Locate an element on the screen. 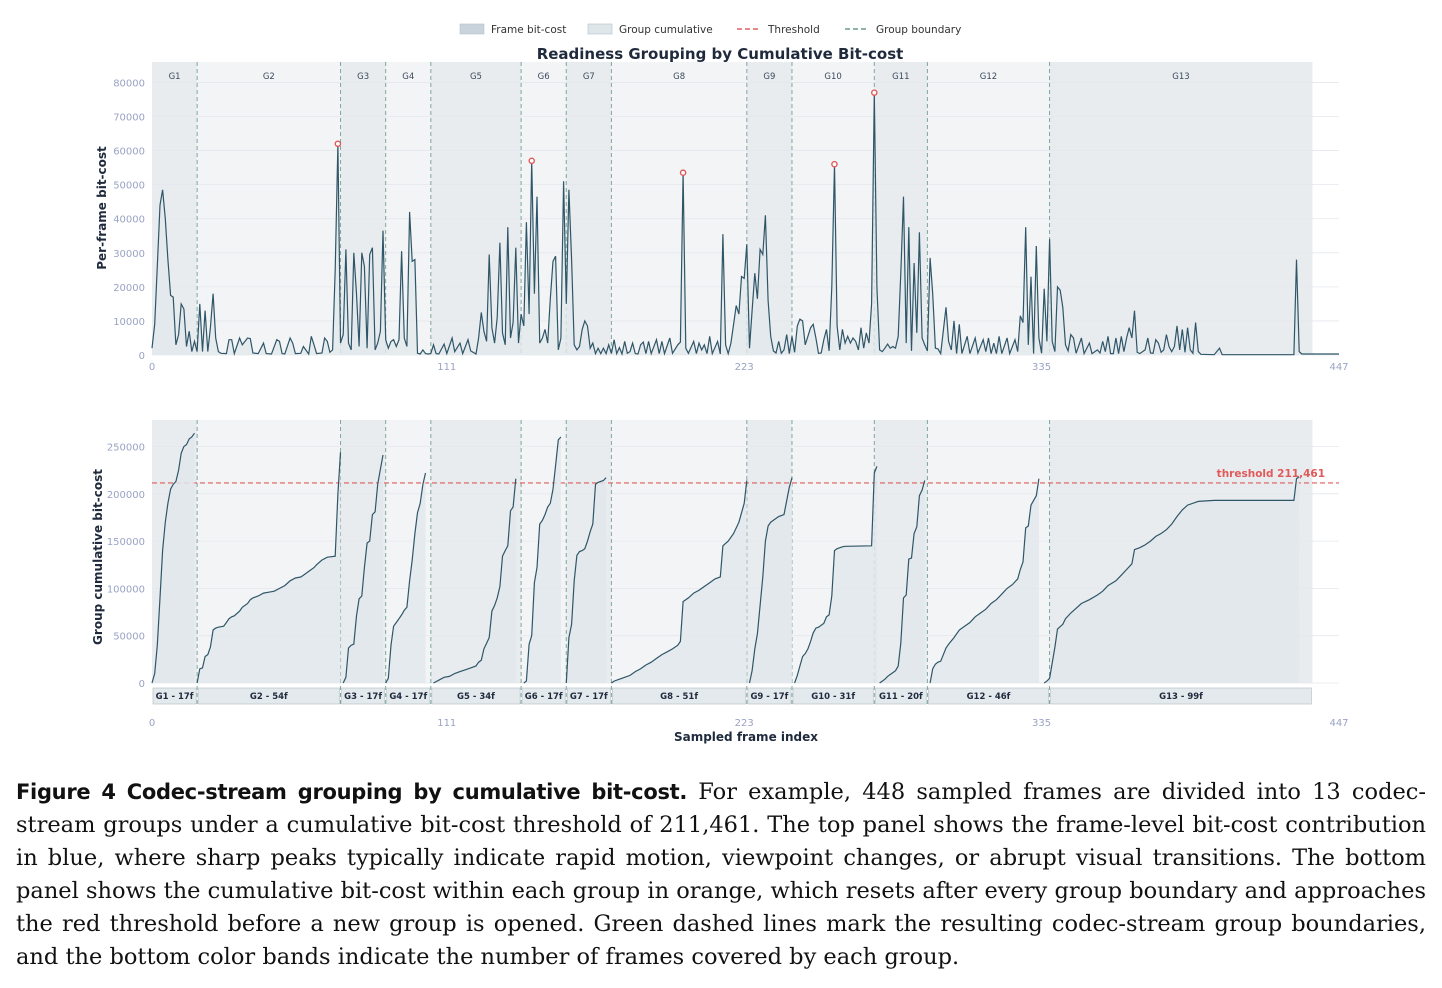  group-label: G3 is located at coordinates (363, 77).